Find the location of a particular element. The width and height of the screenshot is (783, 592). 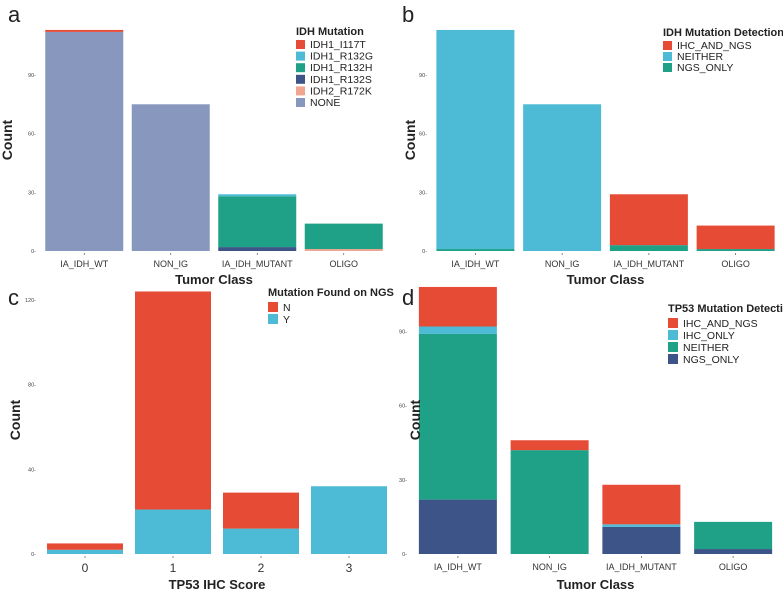

y-tick-label: 80- is located at coordinates (32, 386).